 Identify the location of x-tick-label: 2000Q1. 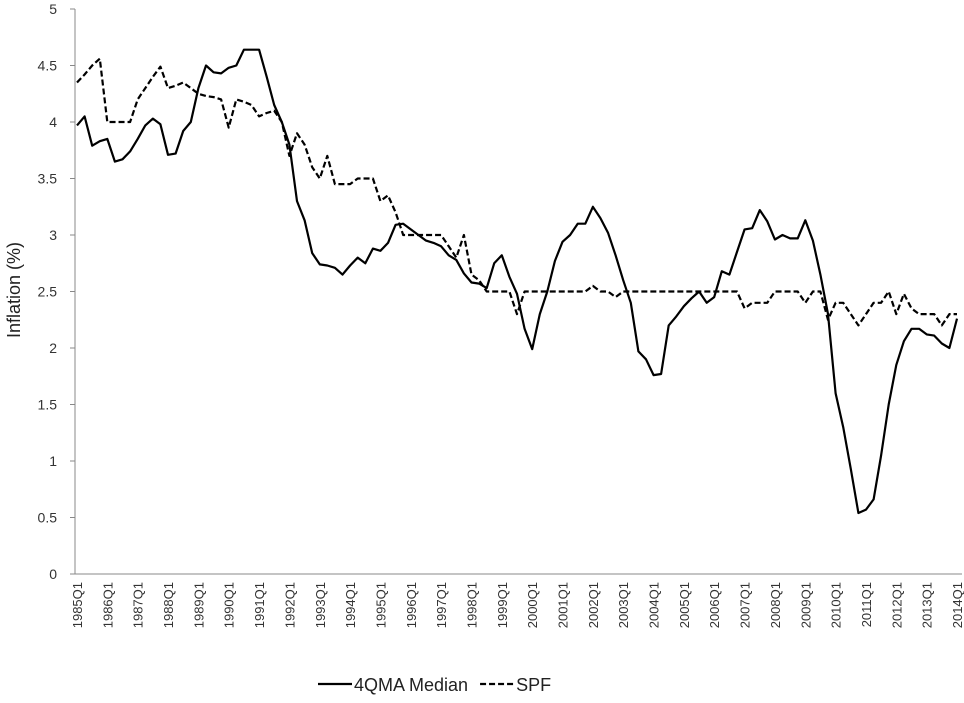
(532, 605).